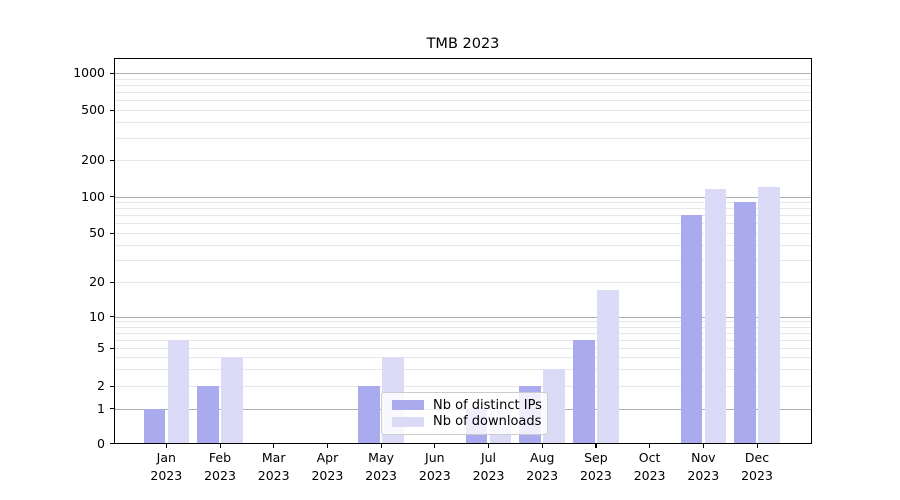 Image resolution: width=900 pixels, height=500 pixels. Describe the element at coordinates (93, 109) in the screenshot. I see `y-tick-label: 500` at that location.